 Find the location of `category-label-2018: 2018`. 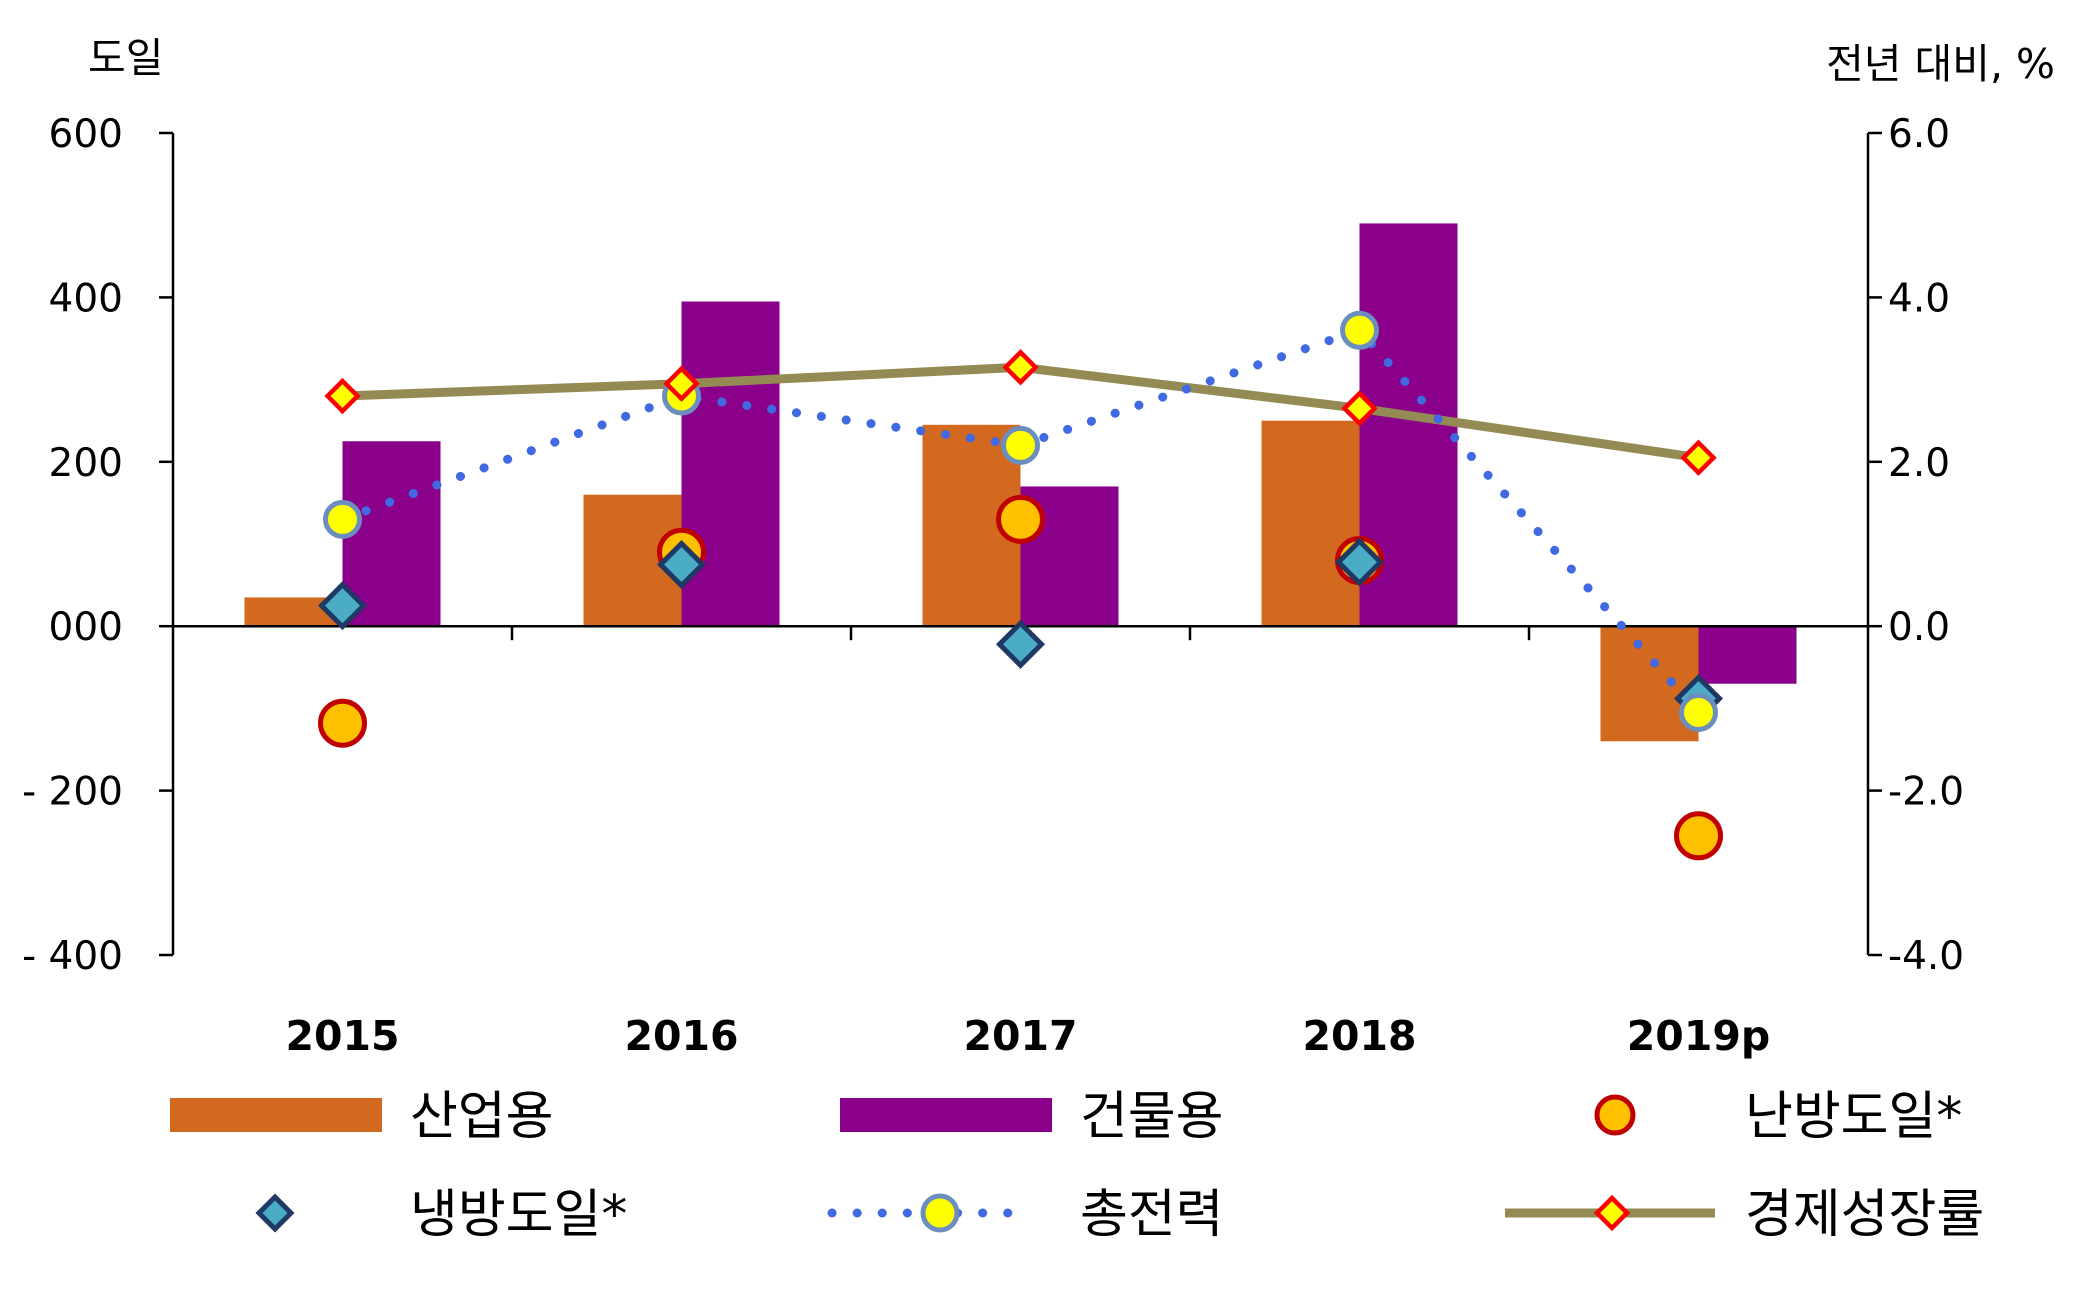

category-label-2018: 2018 is located at coordinates (1359, 1036).